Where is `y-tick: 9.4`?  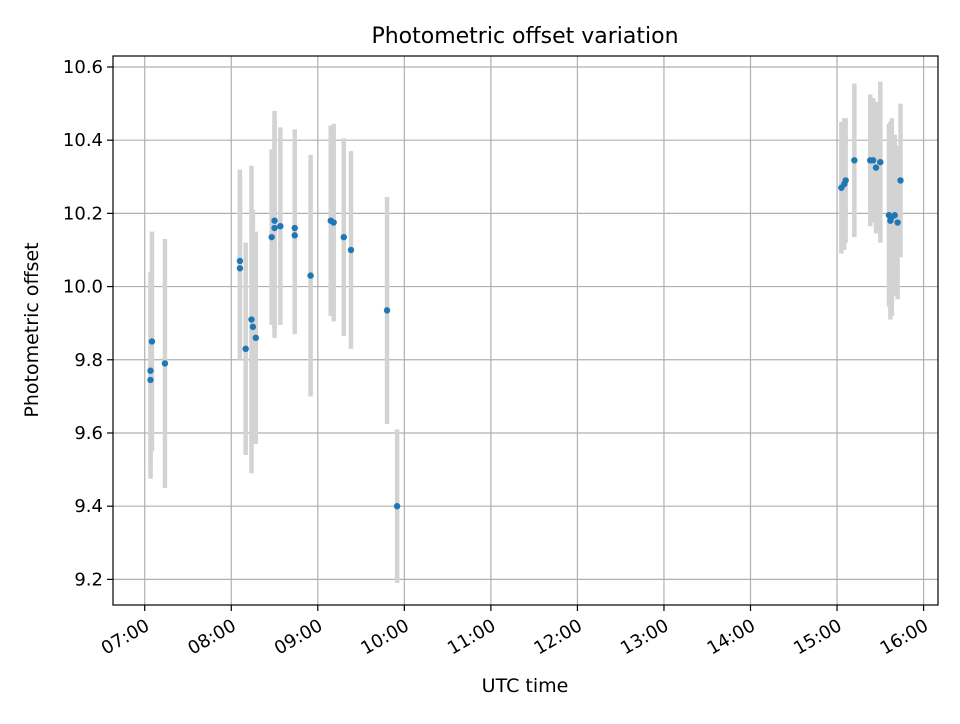 y-tick: 9.4 is located at coordinates (93, 506).